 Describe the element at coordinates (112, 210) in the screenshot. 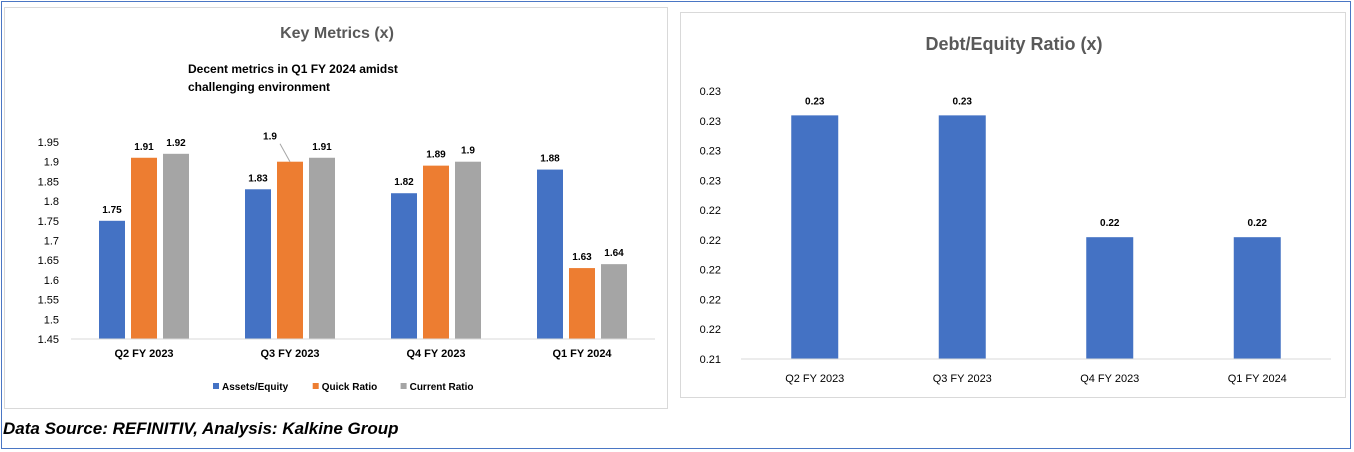

I see `data-label: 1.75` at that location.